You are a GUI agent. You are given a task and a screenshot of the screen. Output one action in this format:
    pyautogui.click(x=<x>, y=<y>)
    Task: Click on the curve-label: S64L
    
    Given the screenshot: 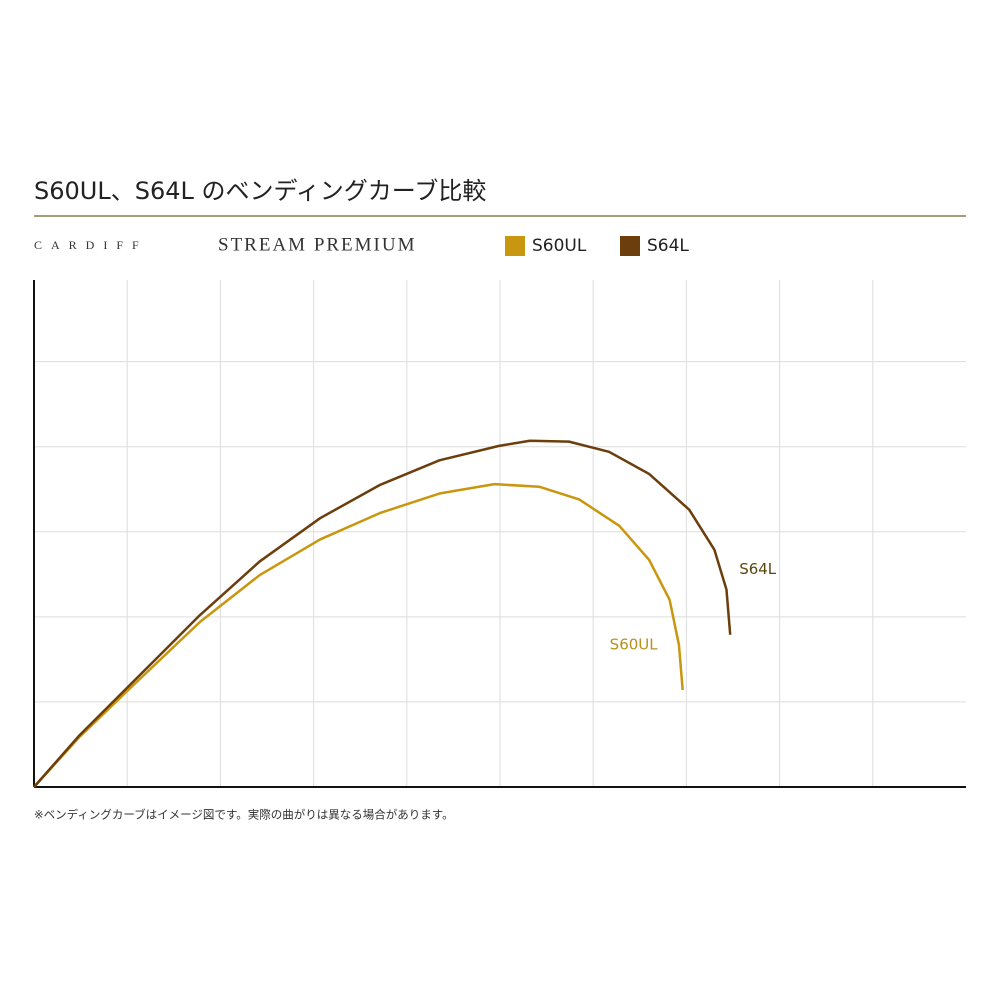 What is the action you would take?
    pyautogui.click(x=758, y=569)
    